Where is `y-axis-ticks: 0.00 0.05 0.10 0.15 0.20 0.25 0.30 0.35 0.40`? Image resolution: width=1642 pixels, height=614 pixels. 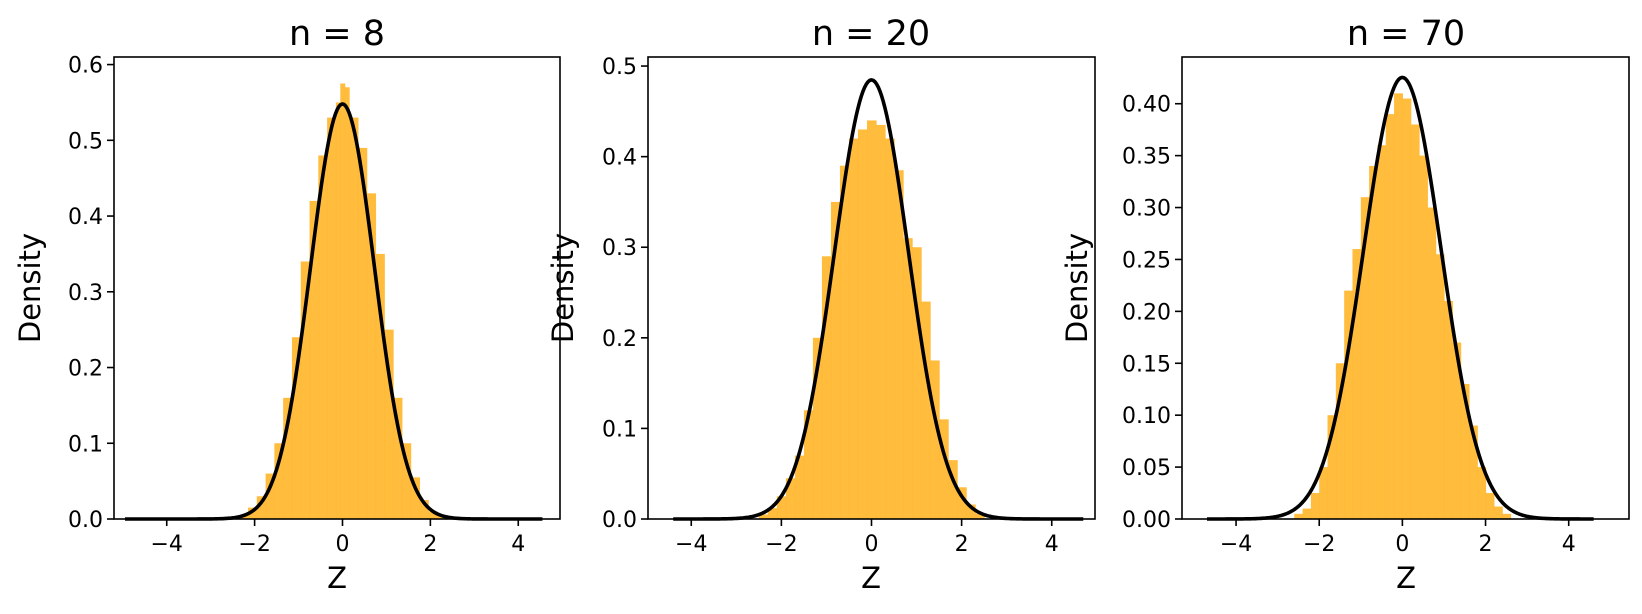
y-axis-ticks: 0.00 0.05 0.10 0.15 0.20 0.25 0.30 0.35 0.40 is located at coordinates (1152, 313).